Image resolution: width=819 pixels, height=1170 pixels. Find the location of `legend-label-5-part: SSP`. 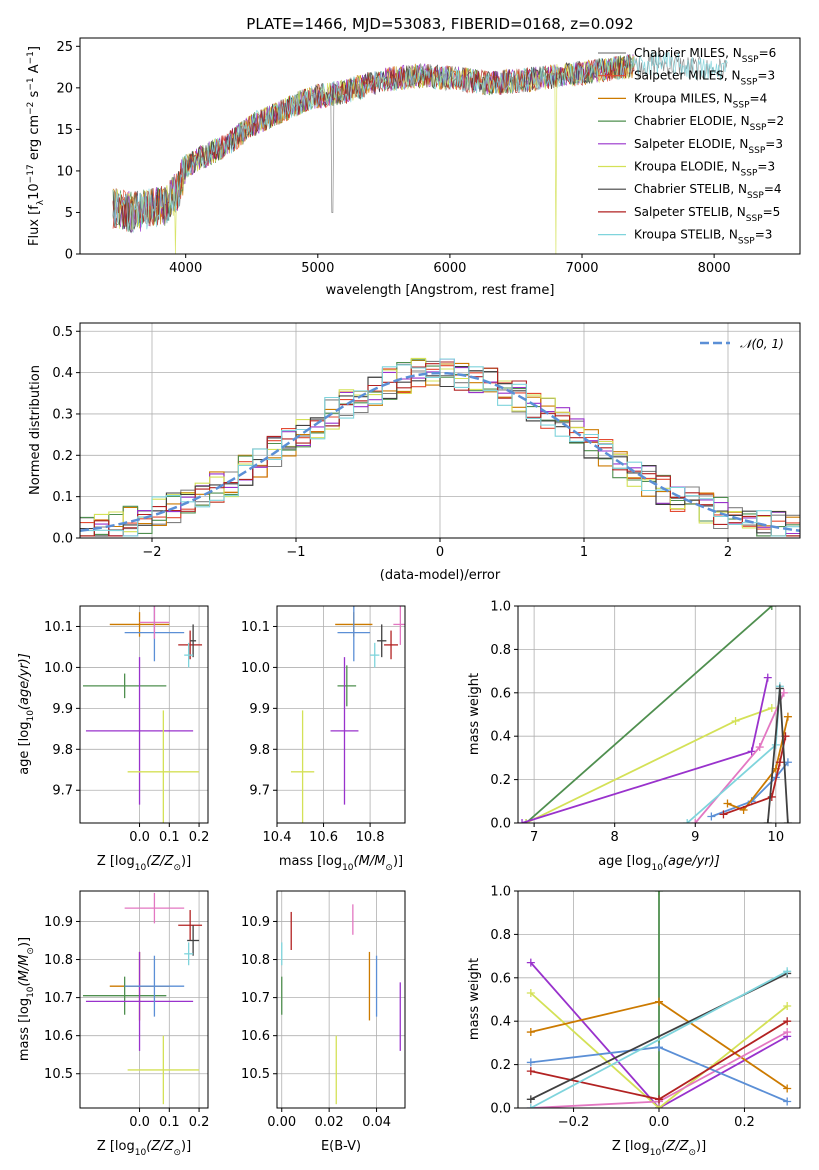

legend-label-5-part: SSP is located at coordinates (756, 151).